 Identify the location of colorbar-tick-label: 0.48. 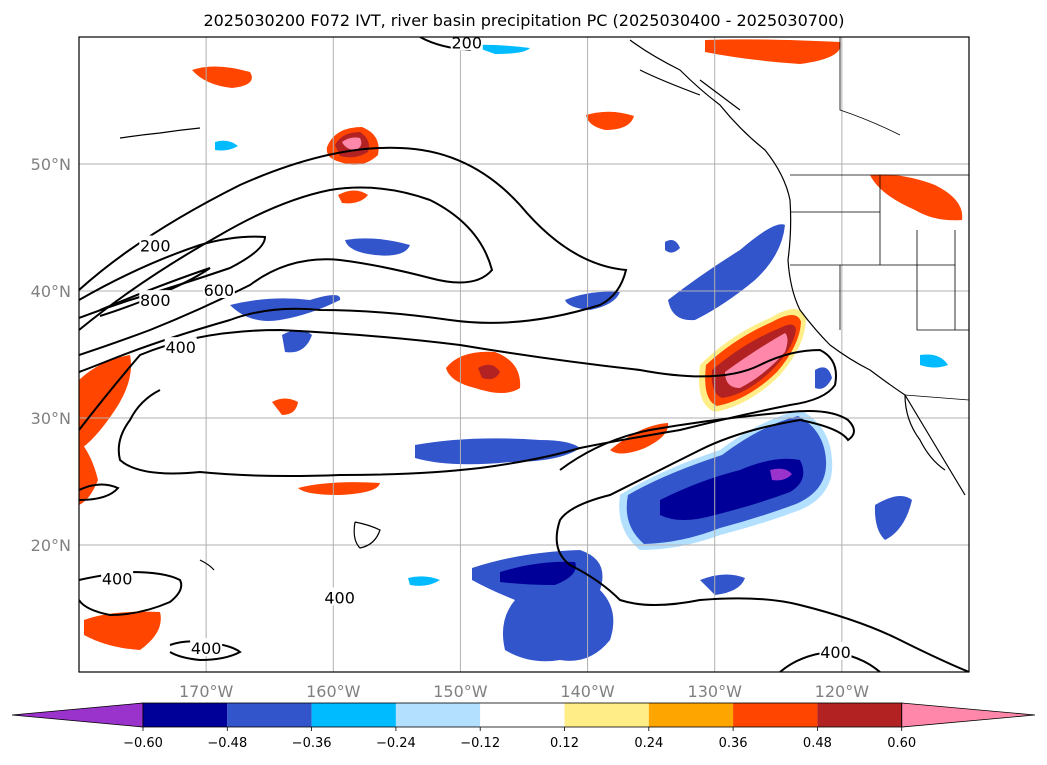
(817, 743).